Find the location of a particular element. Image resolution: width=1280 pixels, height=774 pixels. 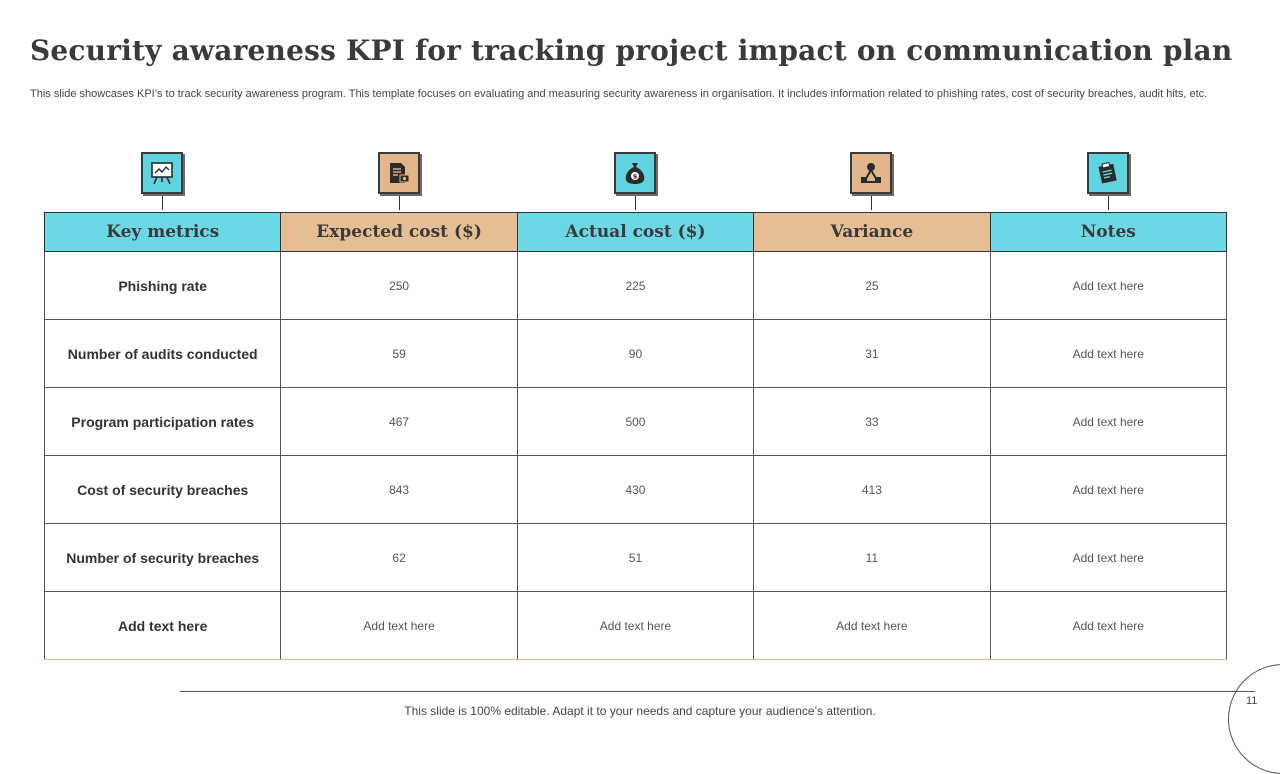

actual-cost-cell: 90 is located at coordinates (635, 353).